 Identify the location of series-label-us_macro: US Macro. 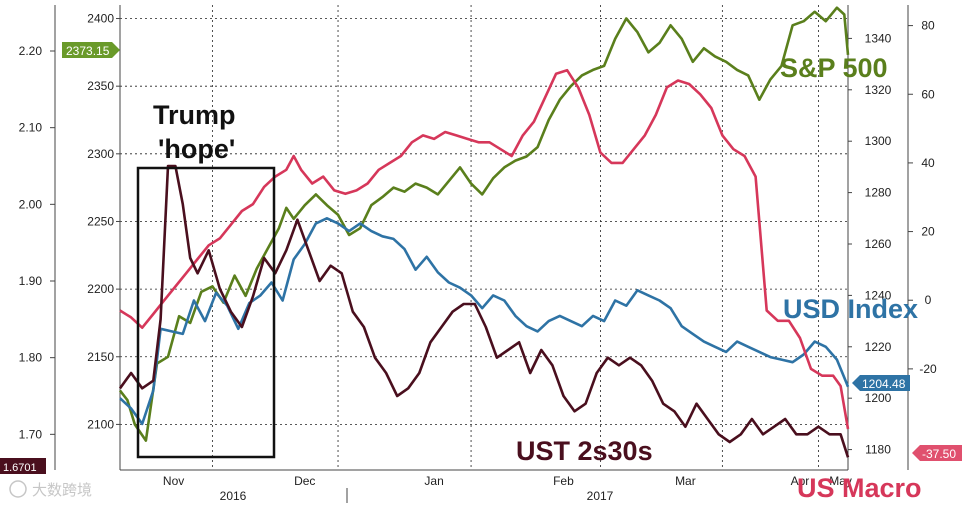
(859, 488).